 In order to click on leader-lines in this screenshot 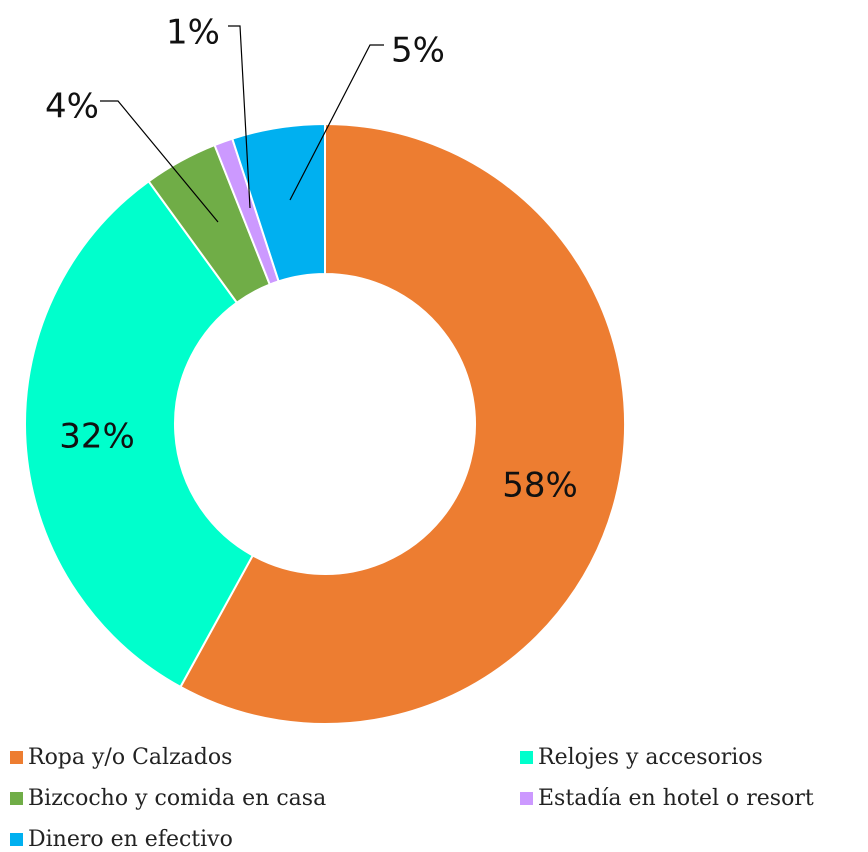, I will do `click(242, 124)`.